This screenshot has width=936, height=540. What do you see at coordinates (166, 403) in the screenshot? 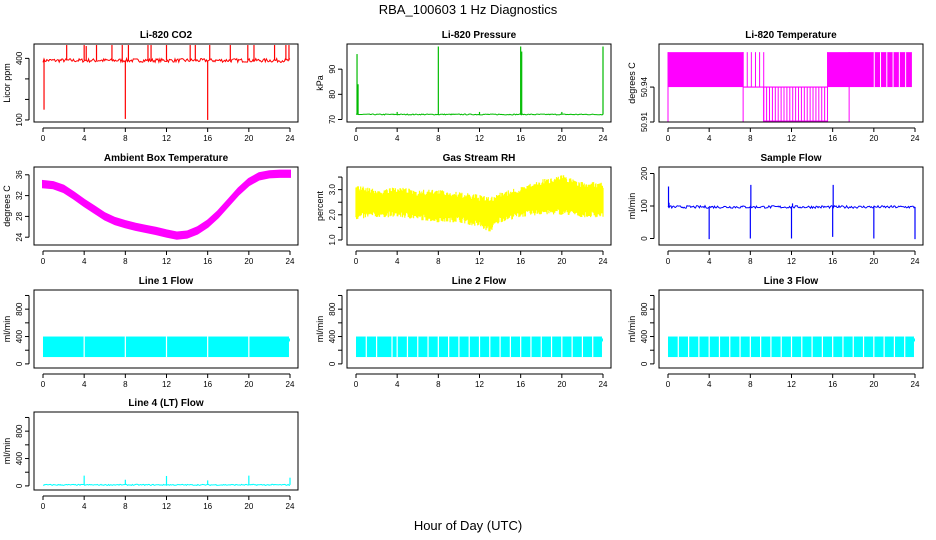
I see `panel-title: Line 4 (LT) Flow` at bounding box center [166, 403].